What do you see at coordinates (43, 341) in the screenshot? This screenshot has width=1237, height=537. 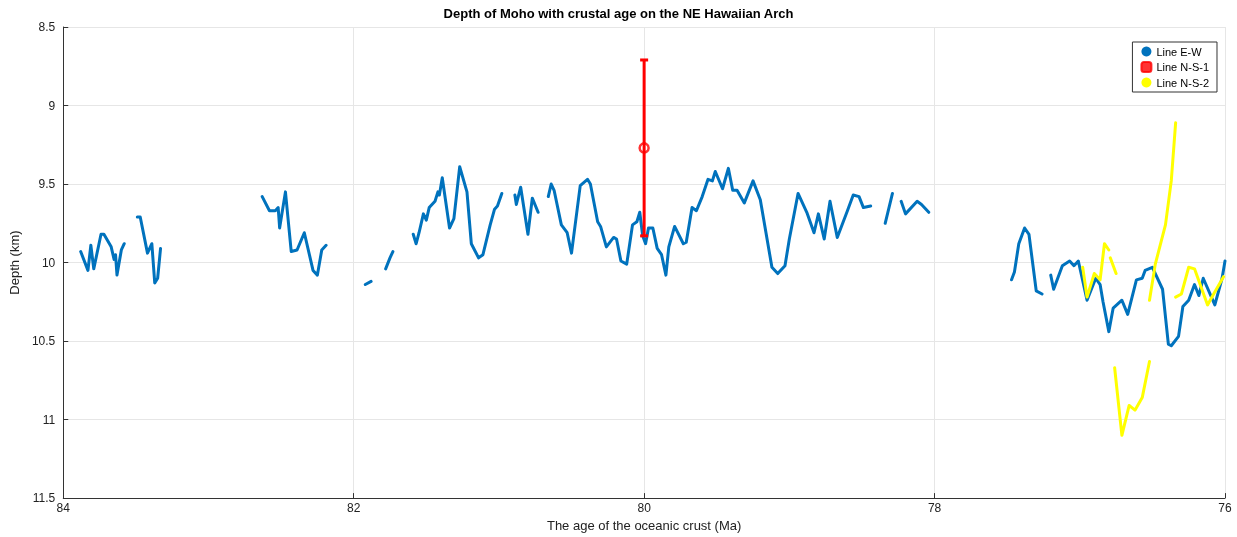 I see `y-tick-label: 10.5` at bounding box center [43, 341].